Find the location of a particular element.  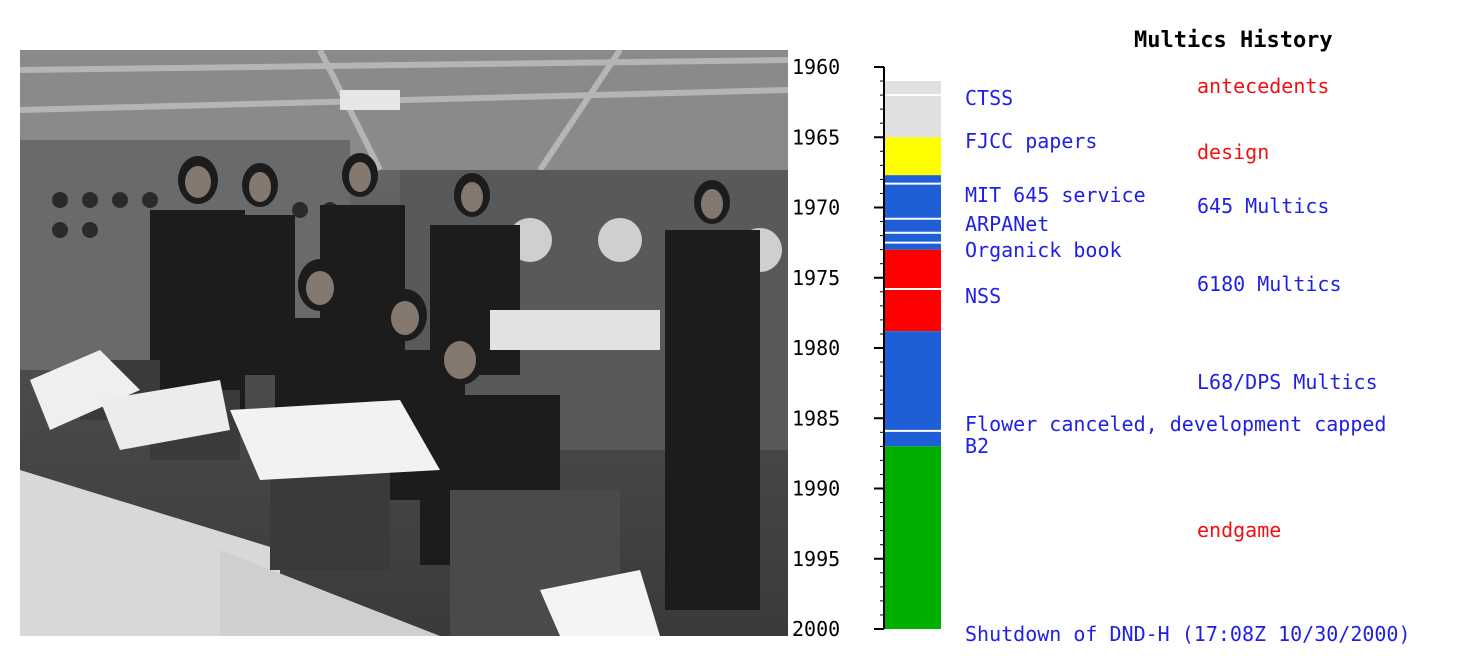

timeline-segment-design is located at coordinates (912, 156).